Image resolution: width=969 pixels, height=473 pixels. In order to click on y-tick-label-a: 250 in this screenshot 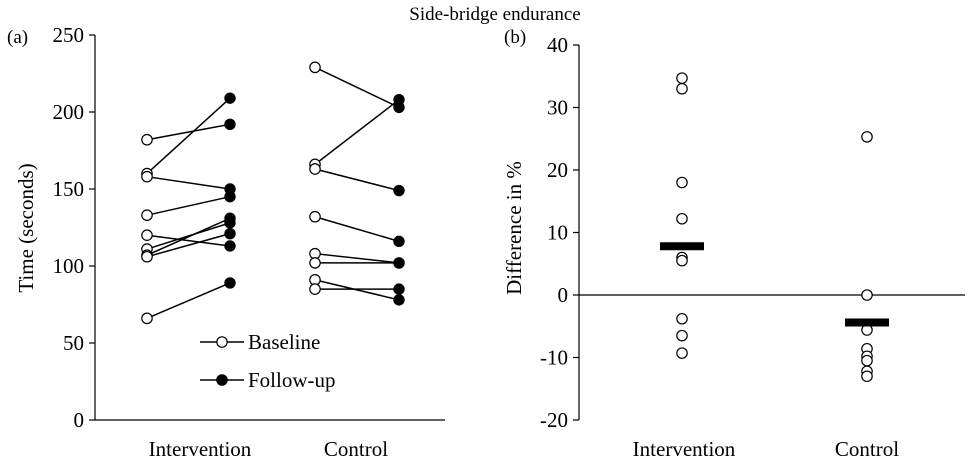, I will do `click(69, 35)`.